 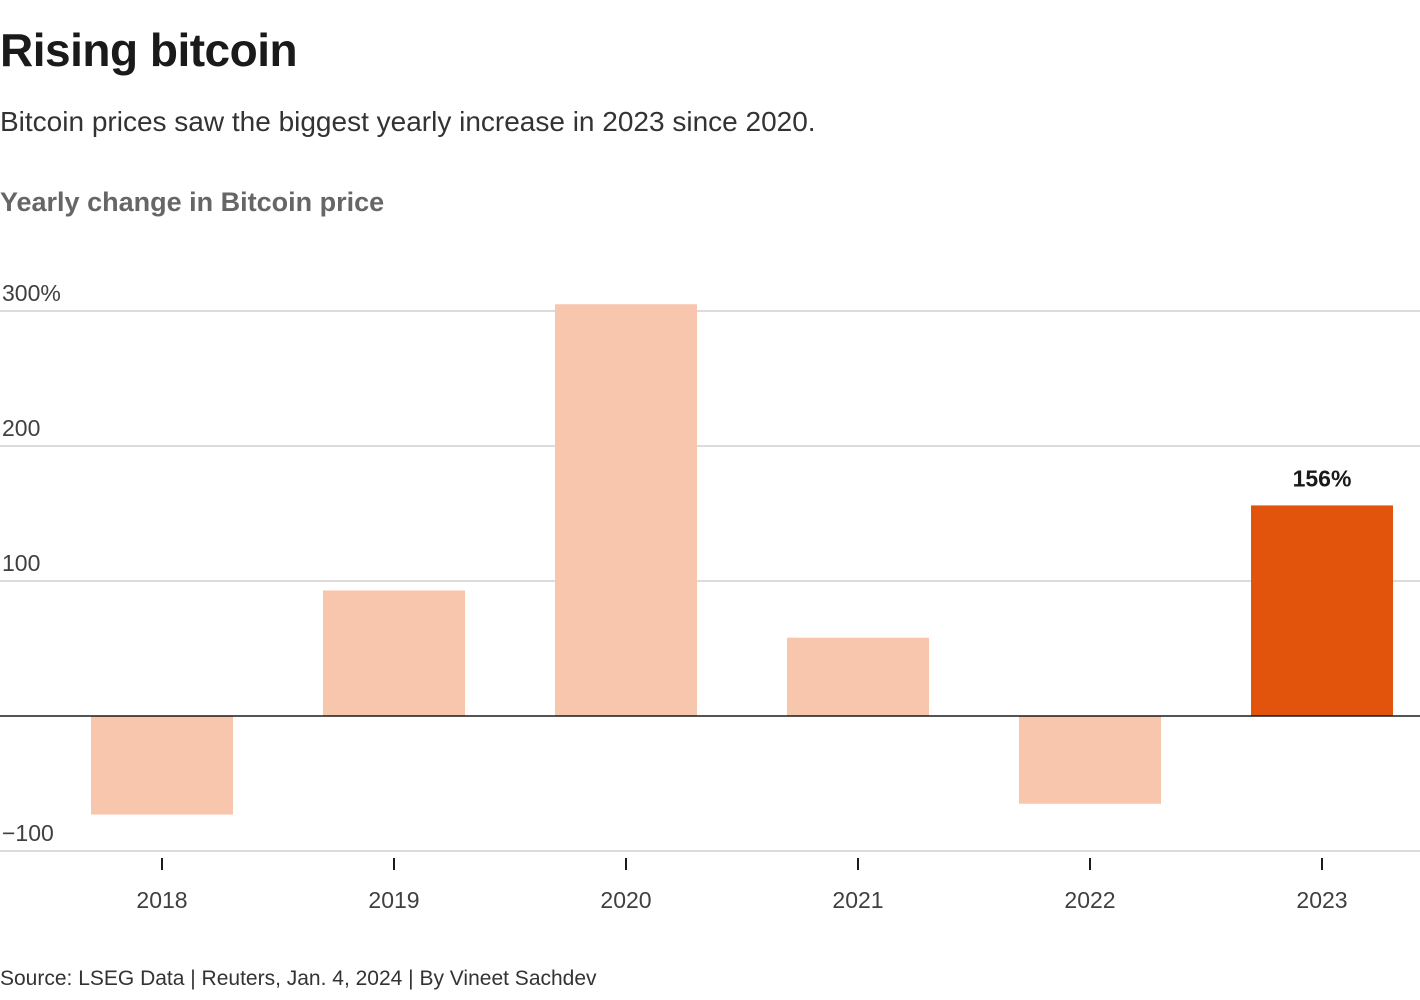 I want to click on bar-2022, so click(x=1090, y=760).